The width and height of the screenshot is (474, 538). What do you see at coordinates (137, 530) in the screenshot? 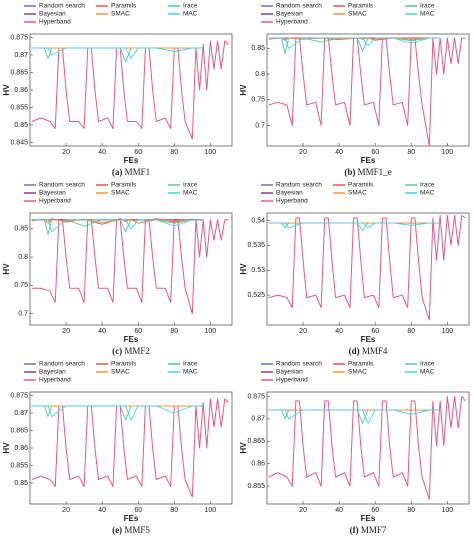
I see `caption-name: MMF5` at bounding box center [137, 530].